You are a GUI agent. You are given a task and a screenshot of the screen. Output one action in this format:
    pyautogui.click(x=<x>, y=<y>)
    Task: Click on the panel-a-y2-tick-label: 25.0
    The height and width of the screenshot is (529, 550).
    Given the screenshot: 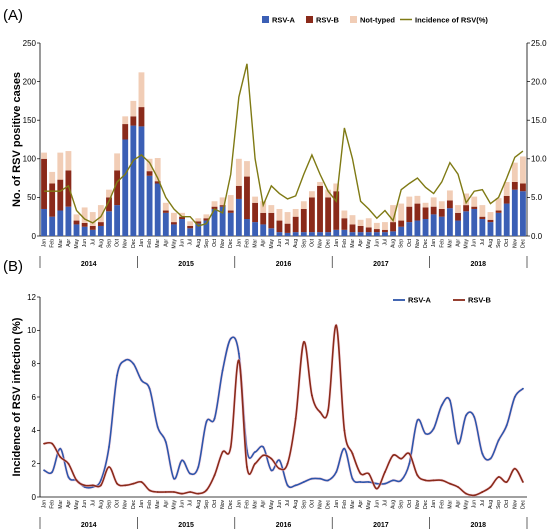 What is the action you would take?
    pyautogui.click(x=539, y=43)
    